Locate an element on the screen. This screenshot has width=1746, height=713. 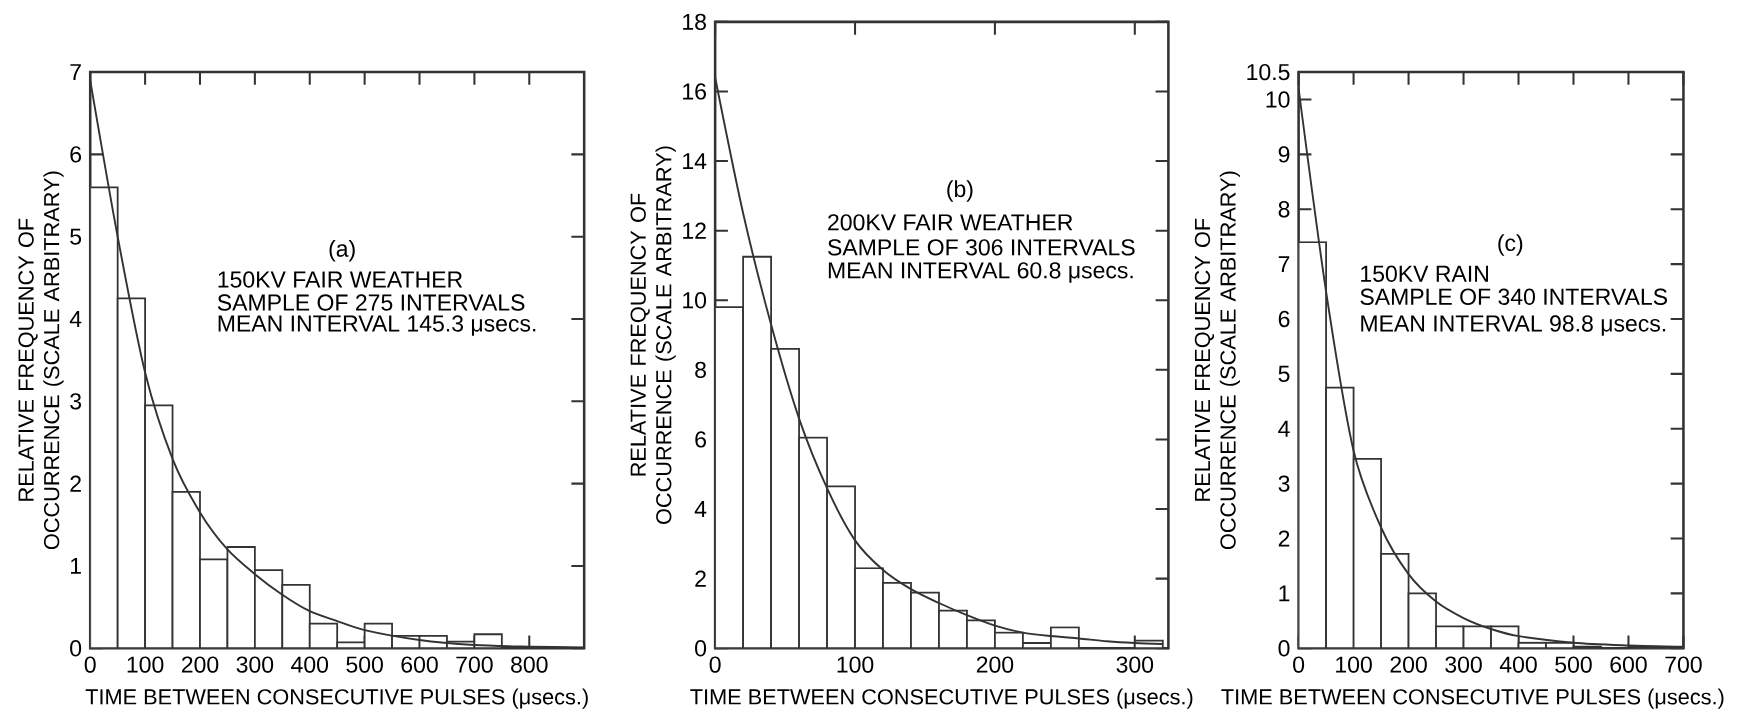
annotation: 150KV FAIR WEATHER is located at coordinates (340, 279).